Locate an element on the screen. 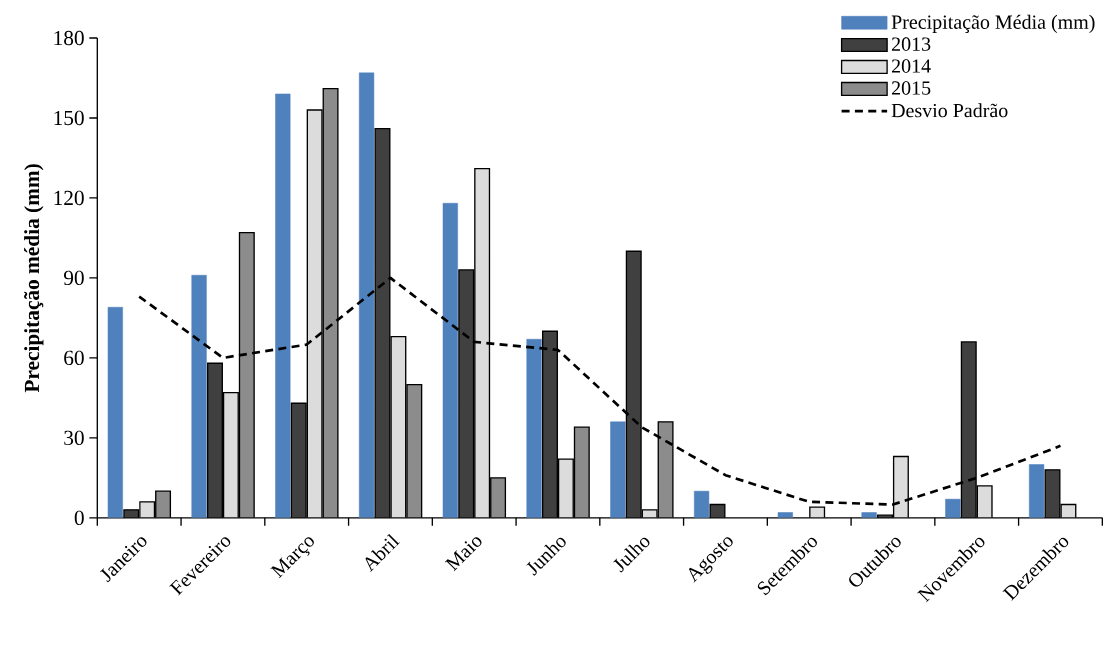 This screenshot has width=1113, height=650. legend-label: Desvio Padrão is located at coordinates (949, 110).